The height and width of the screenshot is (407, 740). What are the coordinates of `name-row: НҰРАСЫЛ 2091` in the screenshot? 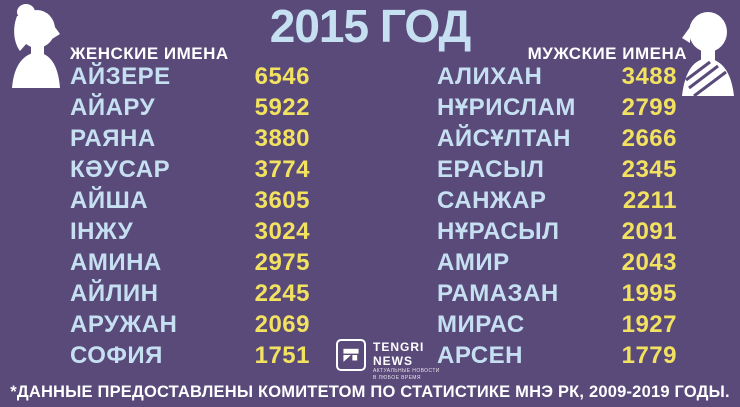 It's located at (557, 231).